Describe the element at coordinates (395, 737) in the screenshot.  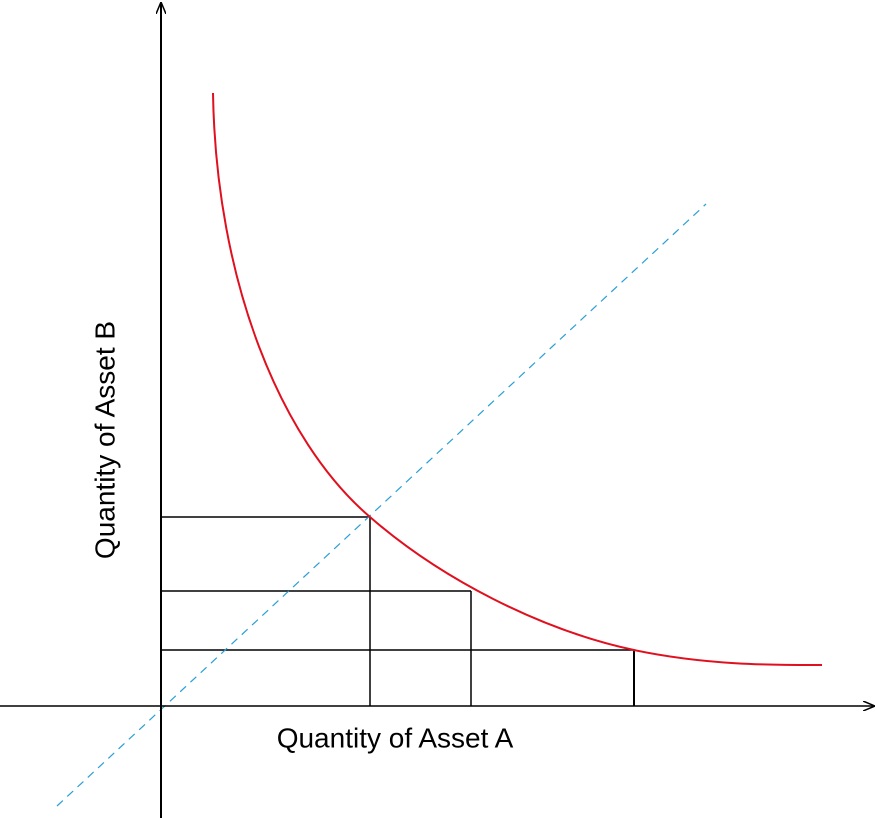
I see `x-axis-label: Quantity of Asset A` at that location.